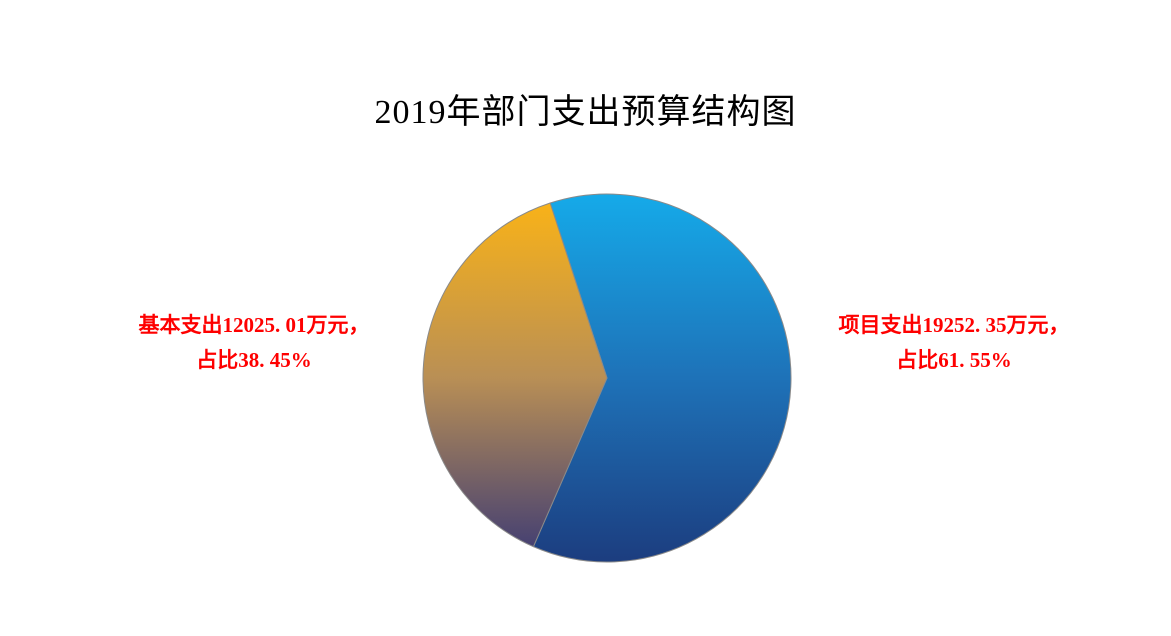 The width and height of the screenshot is (1171, 636). What do you see at coordinates (662, 378) in the screenshot?
I see `pie-slice-项目支出` at bounding box center [662, 378].